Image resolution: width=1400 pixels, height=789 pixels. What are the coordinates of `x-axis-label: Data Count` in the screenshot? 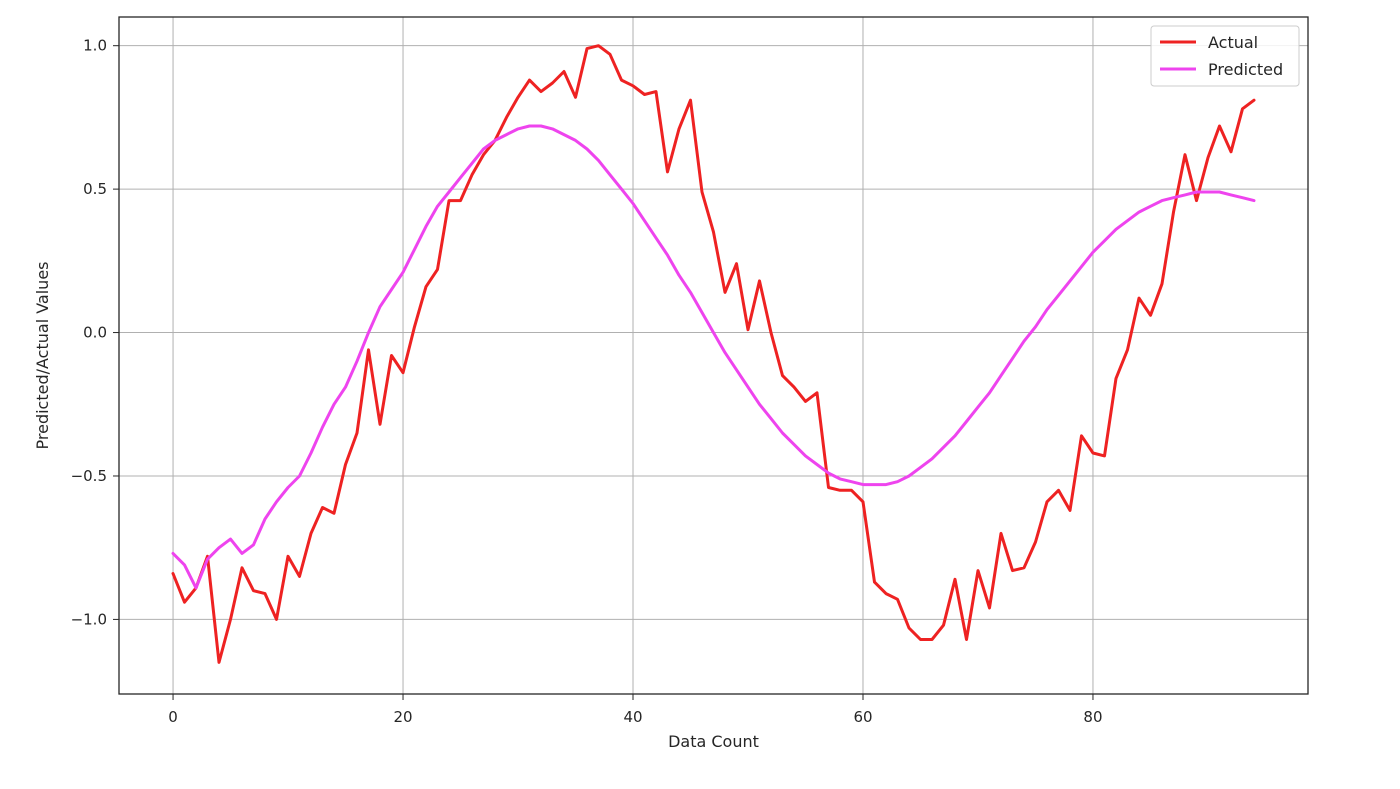 It's located at (713, 741).